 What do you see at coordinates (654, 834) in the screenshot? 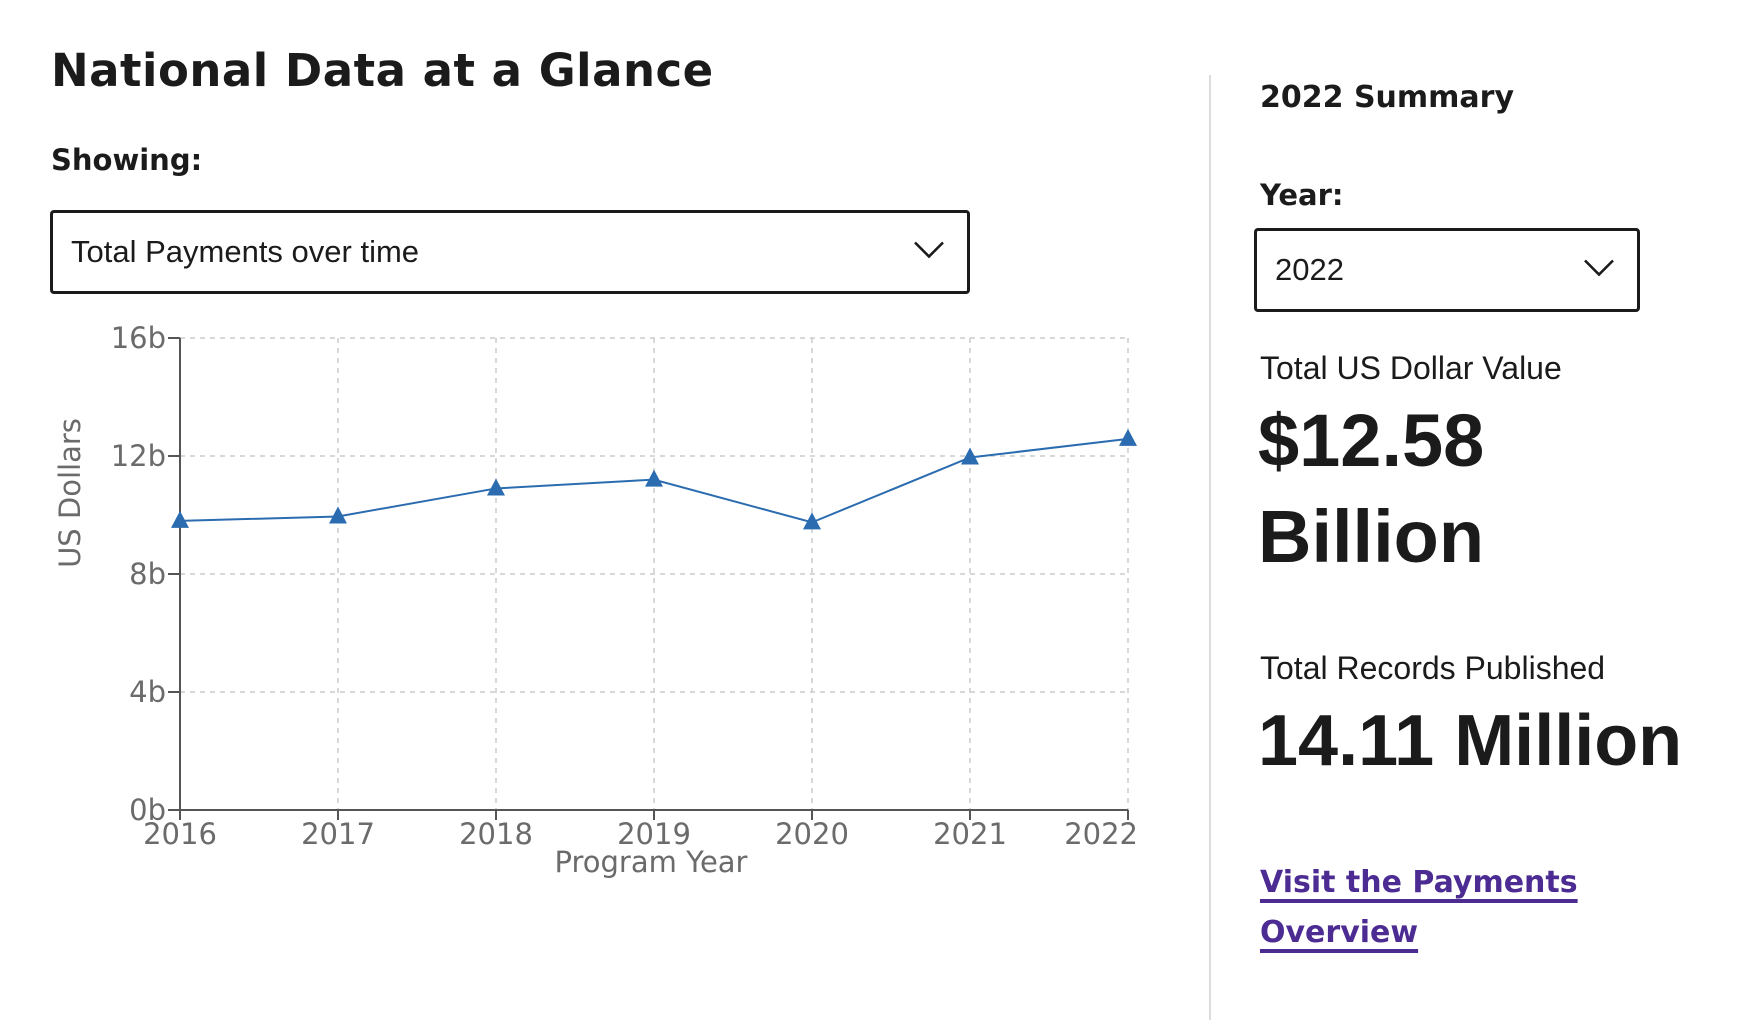
I see `x-tick-label: 2019` at bounding box center [654, 834].